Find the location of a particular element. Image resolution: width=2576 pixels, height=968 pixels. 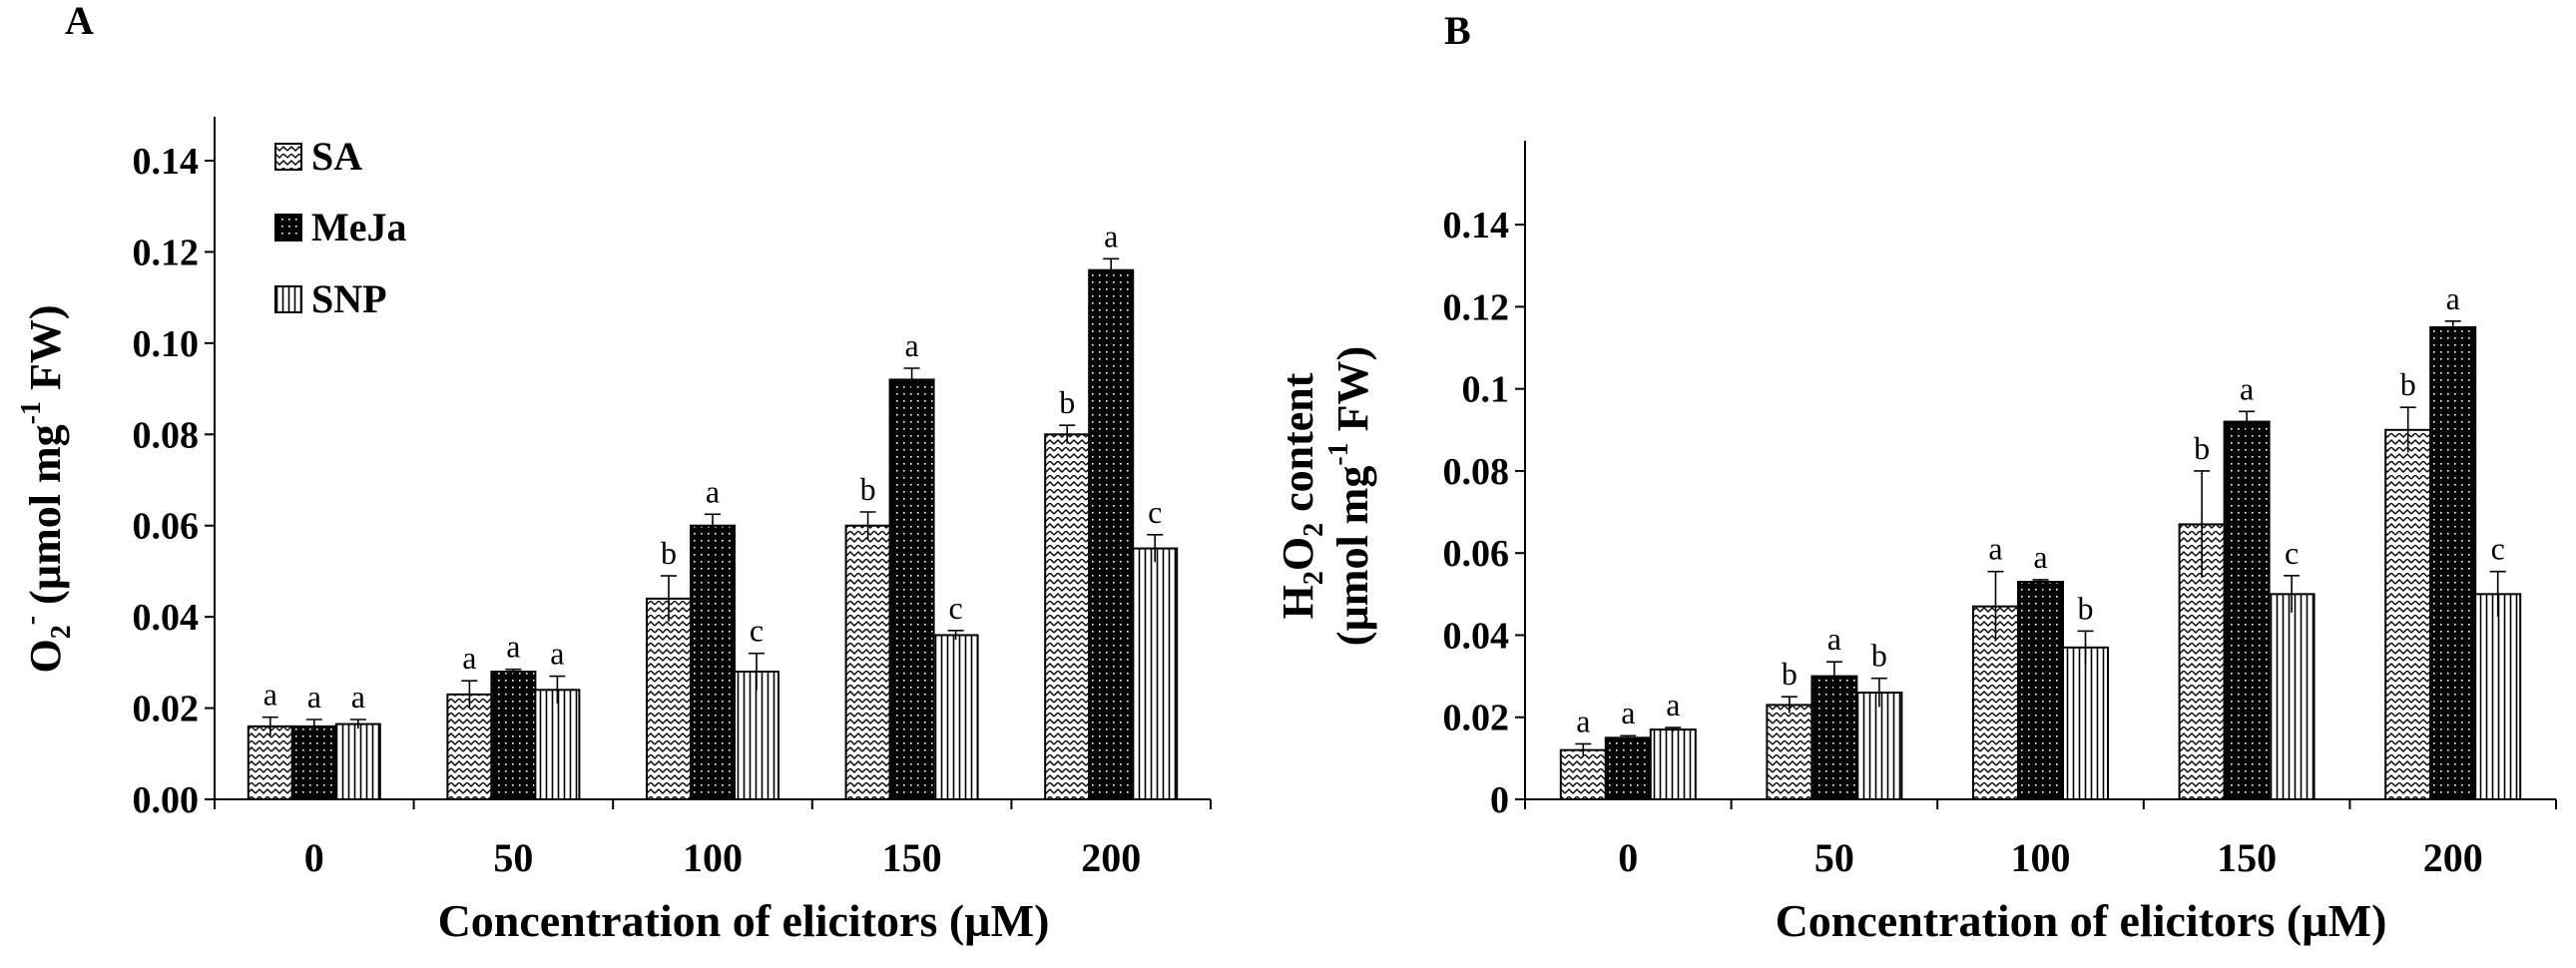

panel-b-y-tick-label: 0.1 is located at coordinates (1486, 390).